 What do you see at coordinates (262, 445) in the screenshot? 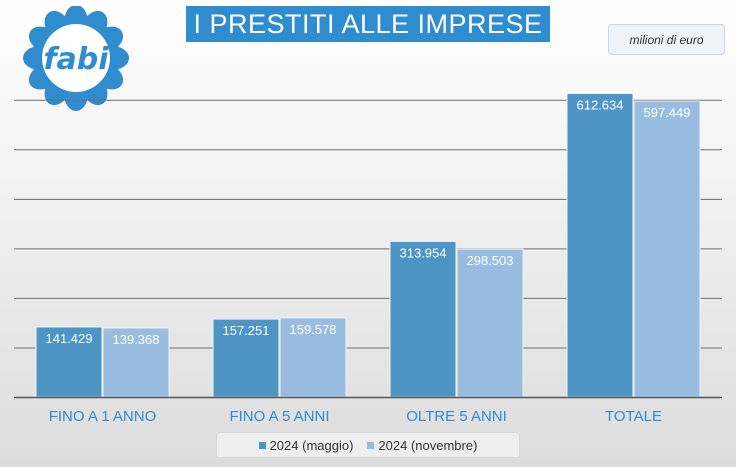
I see `legend-swatch-maggio` at bounding box center [262, 445].